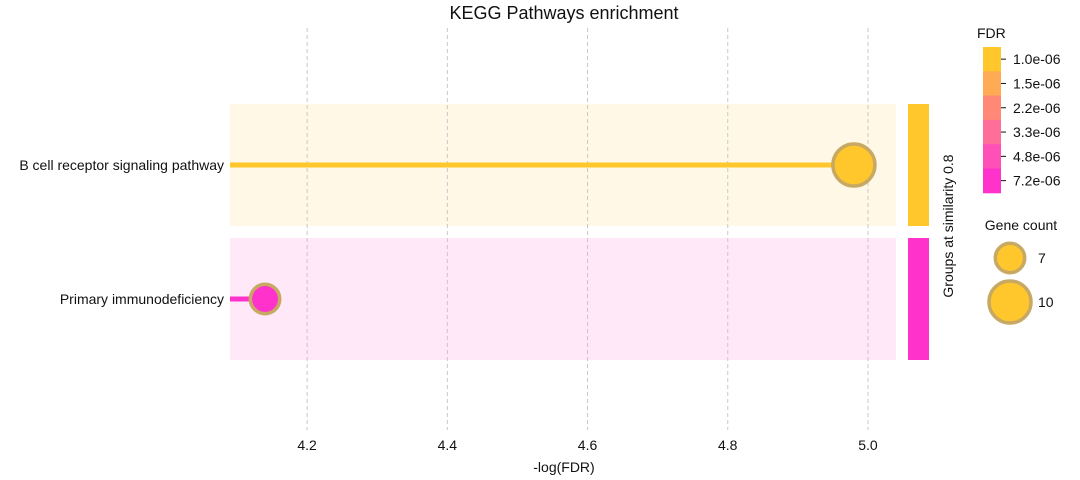 The height and width of the screenshot is (480, 1080). I want to click on gene-count-legend-title: Gene count, so click(1021, 225).